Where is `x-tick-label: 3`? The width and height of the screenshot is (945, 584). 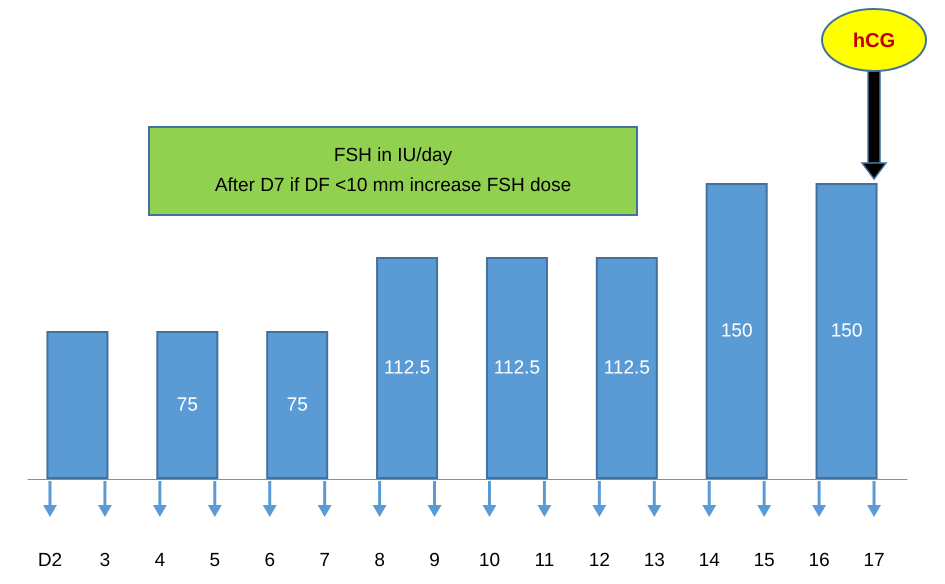 x-tick-label: 3 is located at coordinates (105, 560).